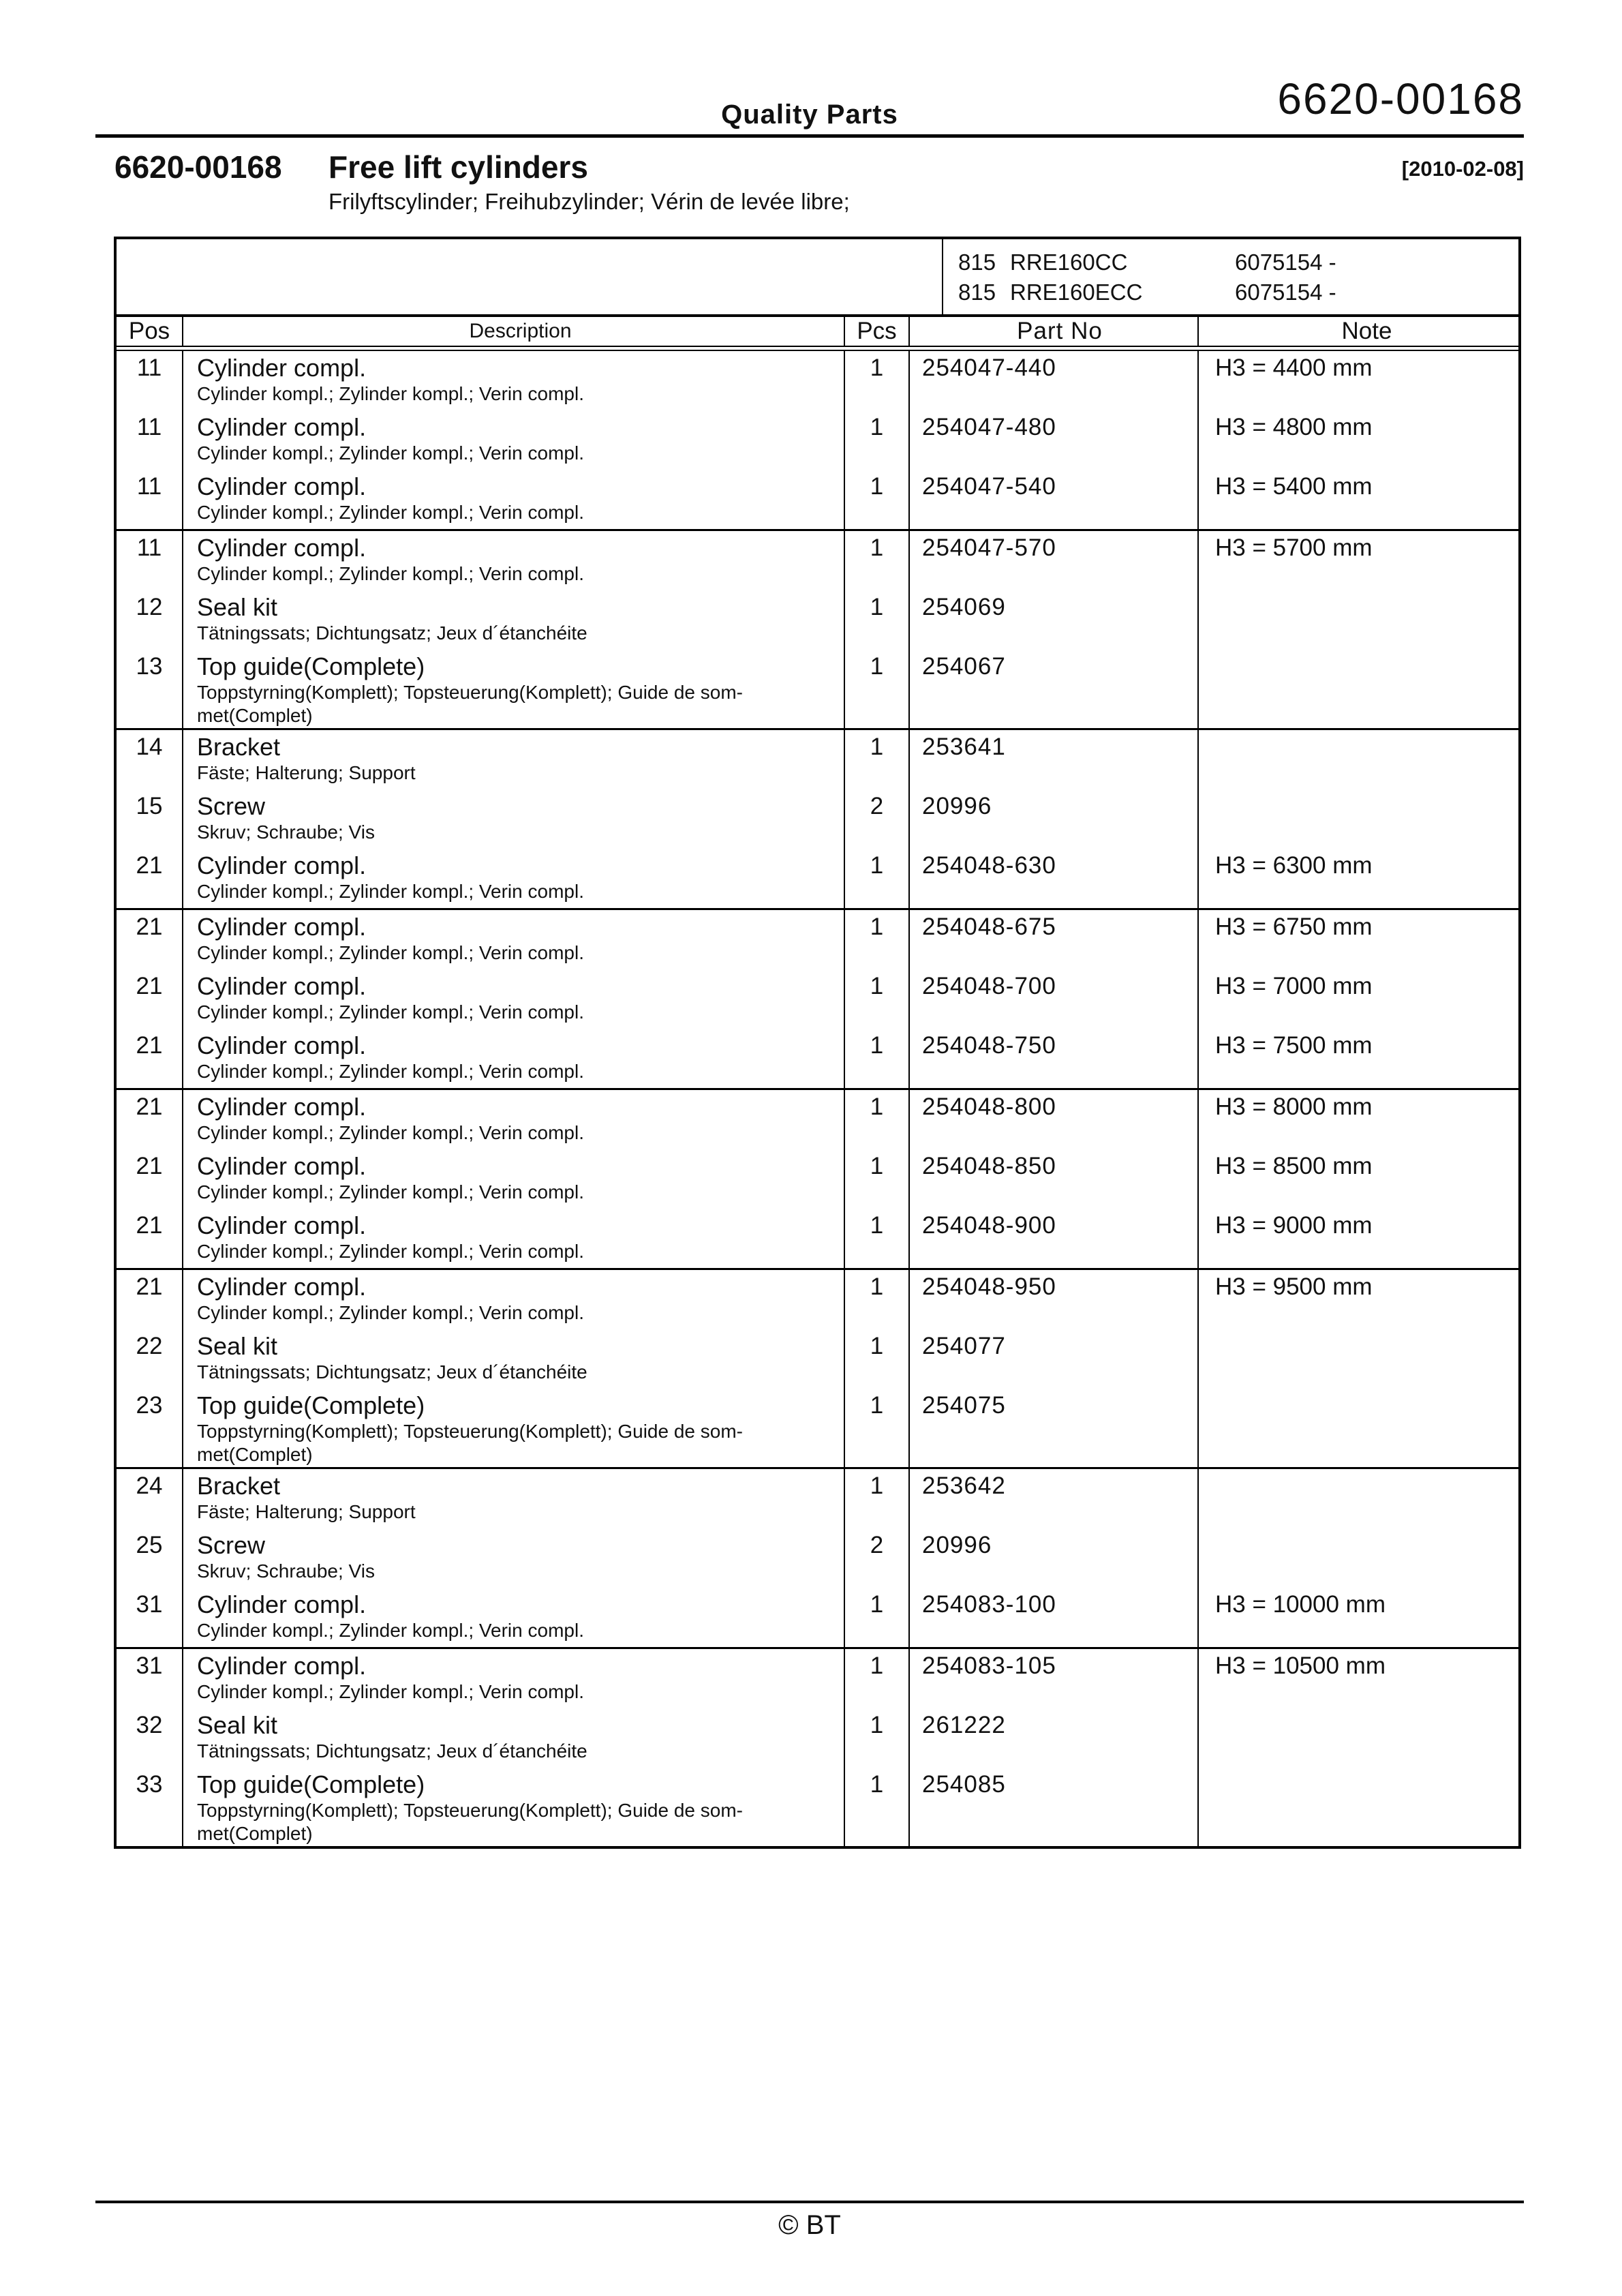 The width and height of the screenshot is (1622, 2296). Describe the element at coordinates (1294, 1225) in the screenshot. I see `note-cell: H3 = 9000 mm` at that location.